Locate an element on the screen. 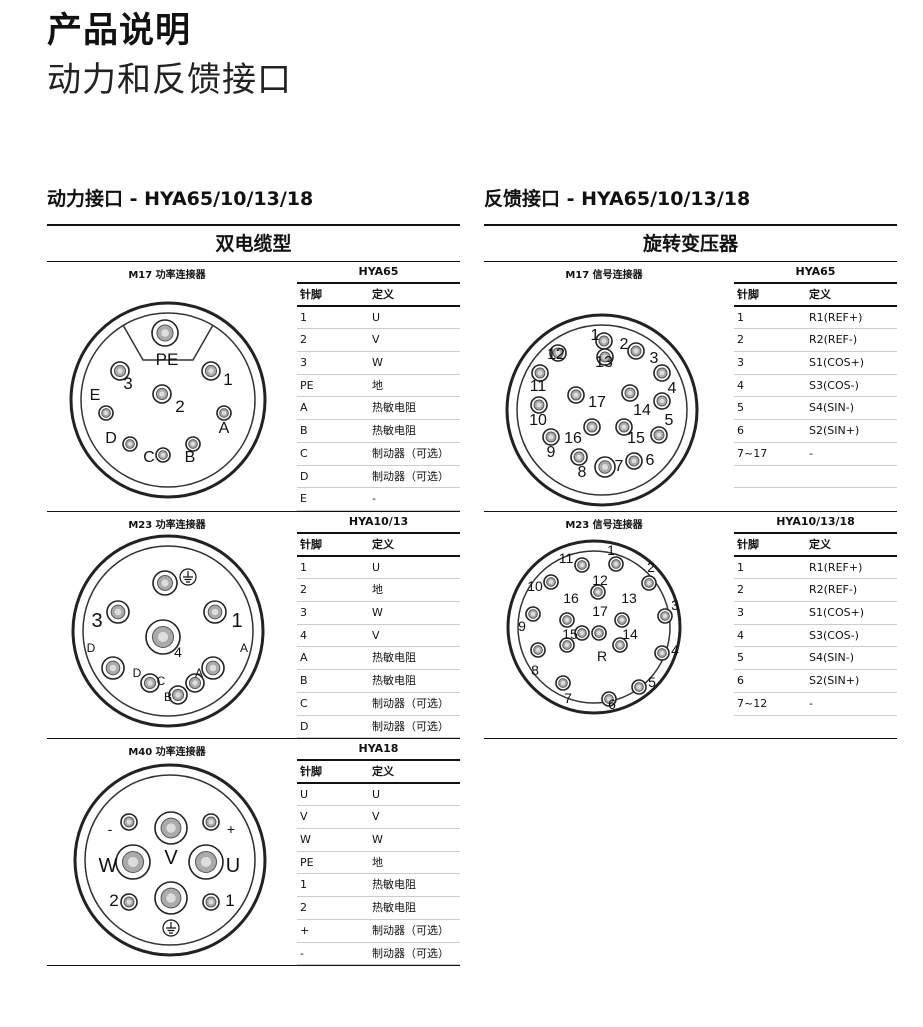  table-header-row: 针脚 定义 is located at coordinates (378, 545).